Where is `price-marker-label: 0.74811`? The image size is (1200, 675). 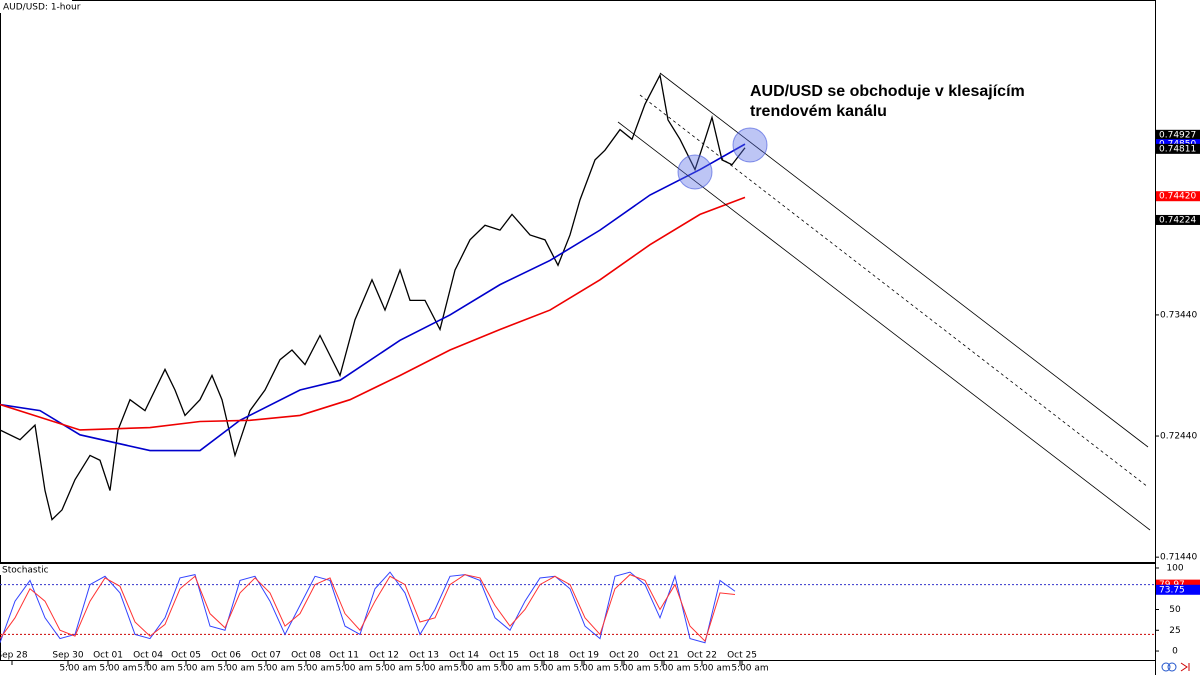
price-marker-label: 0.74811 is located at coordinates (1177, 149).